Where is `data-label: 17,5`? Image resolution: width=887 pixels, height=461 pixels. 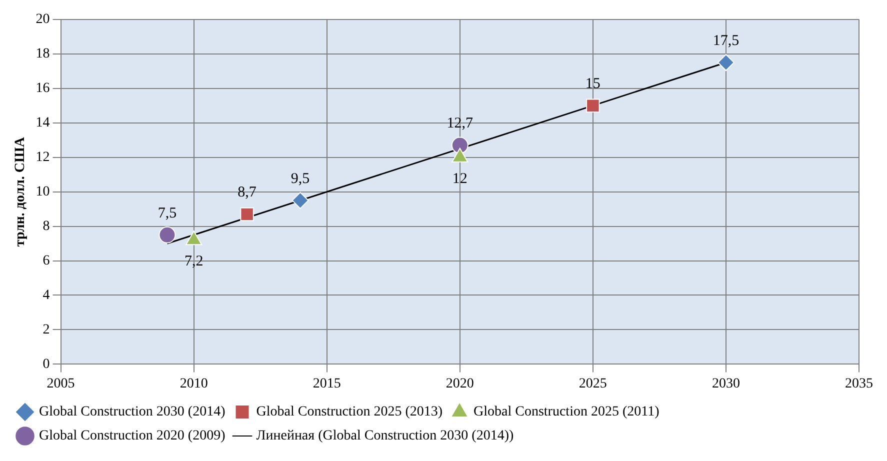
data-label: 17,5 is located at coordinates (726, 40).